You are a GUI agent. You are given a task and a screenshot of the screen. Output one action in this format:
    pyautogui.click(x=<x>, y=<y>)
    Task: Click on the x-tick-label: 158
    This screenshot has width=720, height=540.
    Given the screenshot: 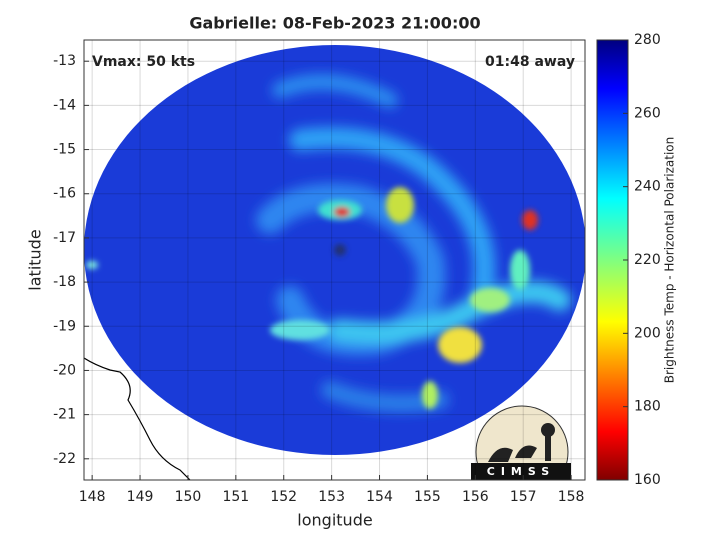 What is the action you would take?
    pyautogui.click(x=571, y=497)
    